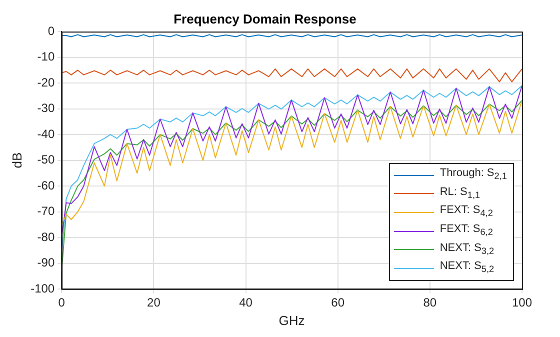 The height and width of the screenshot is (337, 560). I want to click on y-tick-label: -70, so click(46, 211).